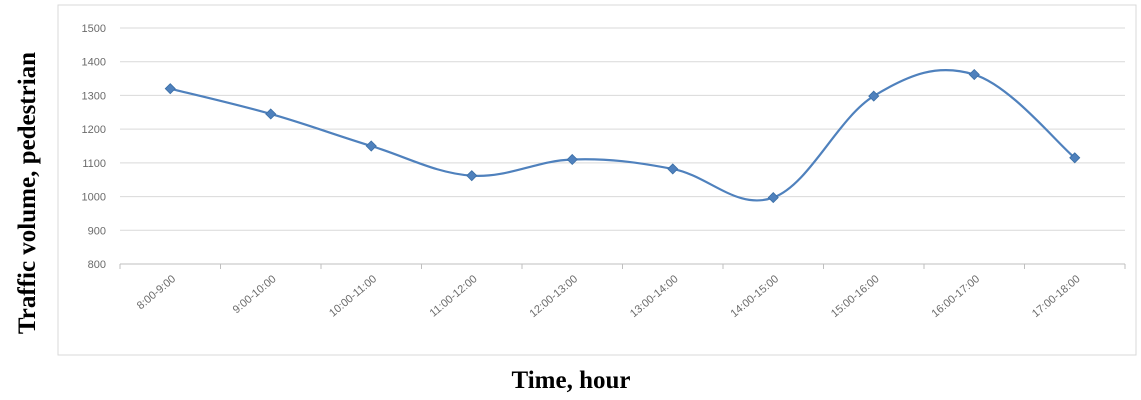 The width and height of the screenshot is (1141, 400). Describe the element at coordinates (94, 63) in the screenshot. I see `y-tick-label: 1400` at that location.